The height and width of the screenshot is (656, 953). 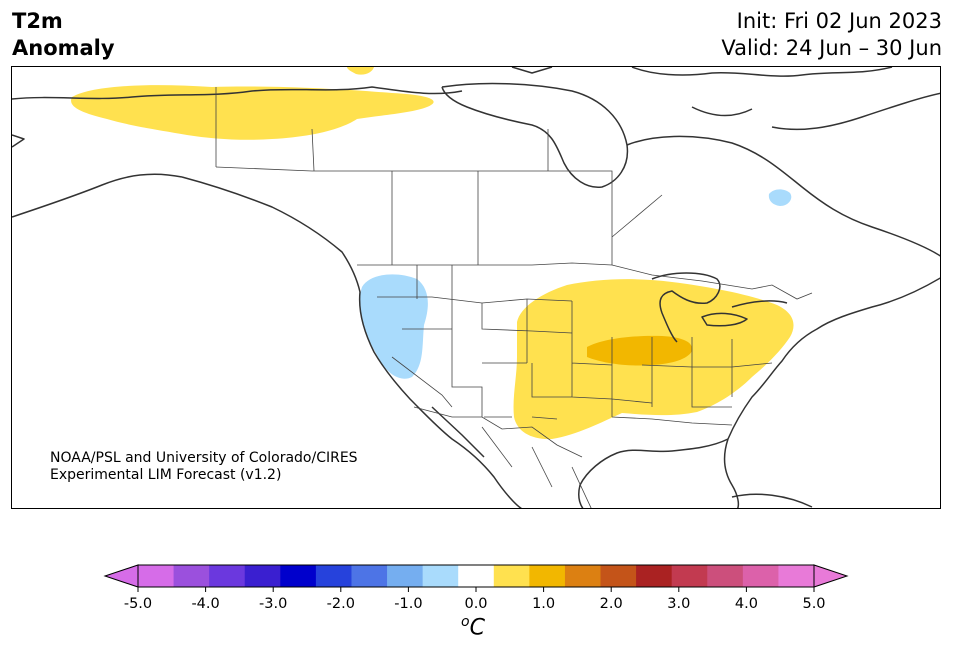 What do you see at coordinates (746, 604) in the screenshot?
I see `colorbar-tick-label: 4.0` at bounding box center [746, 604].